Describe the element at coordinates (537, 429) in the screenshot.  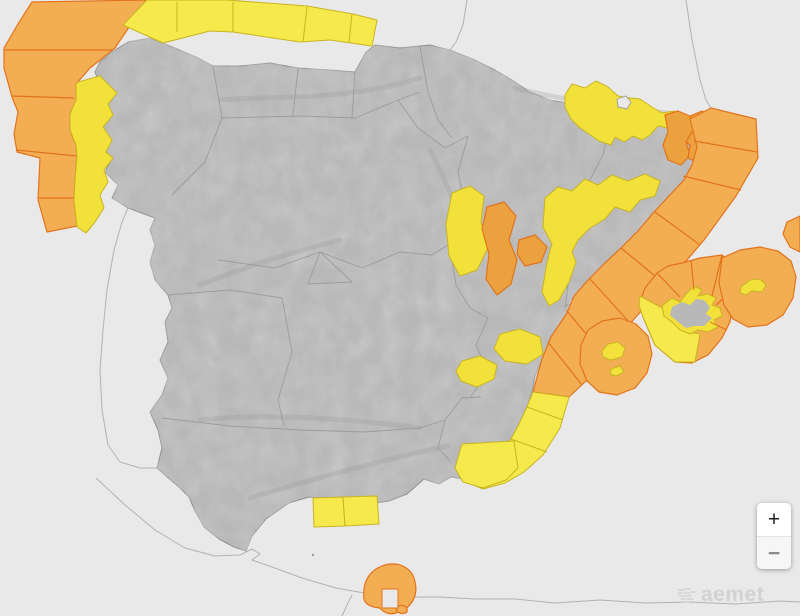
I see `alicante-waters-dividers` at that location.